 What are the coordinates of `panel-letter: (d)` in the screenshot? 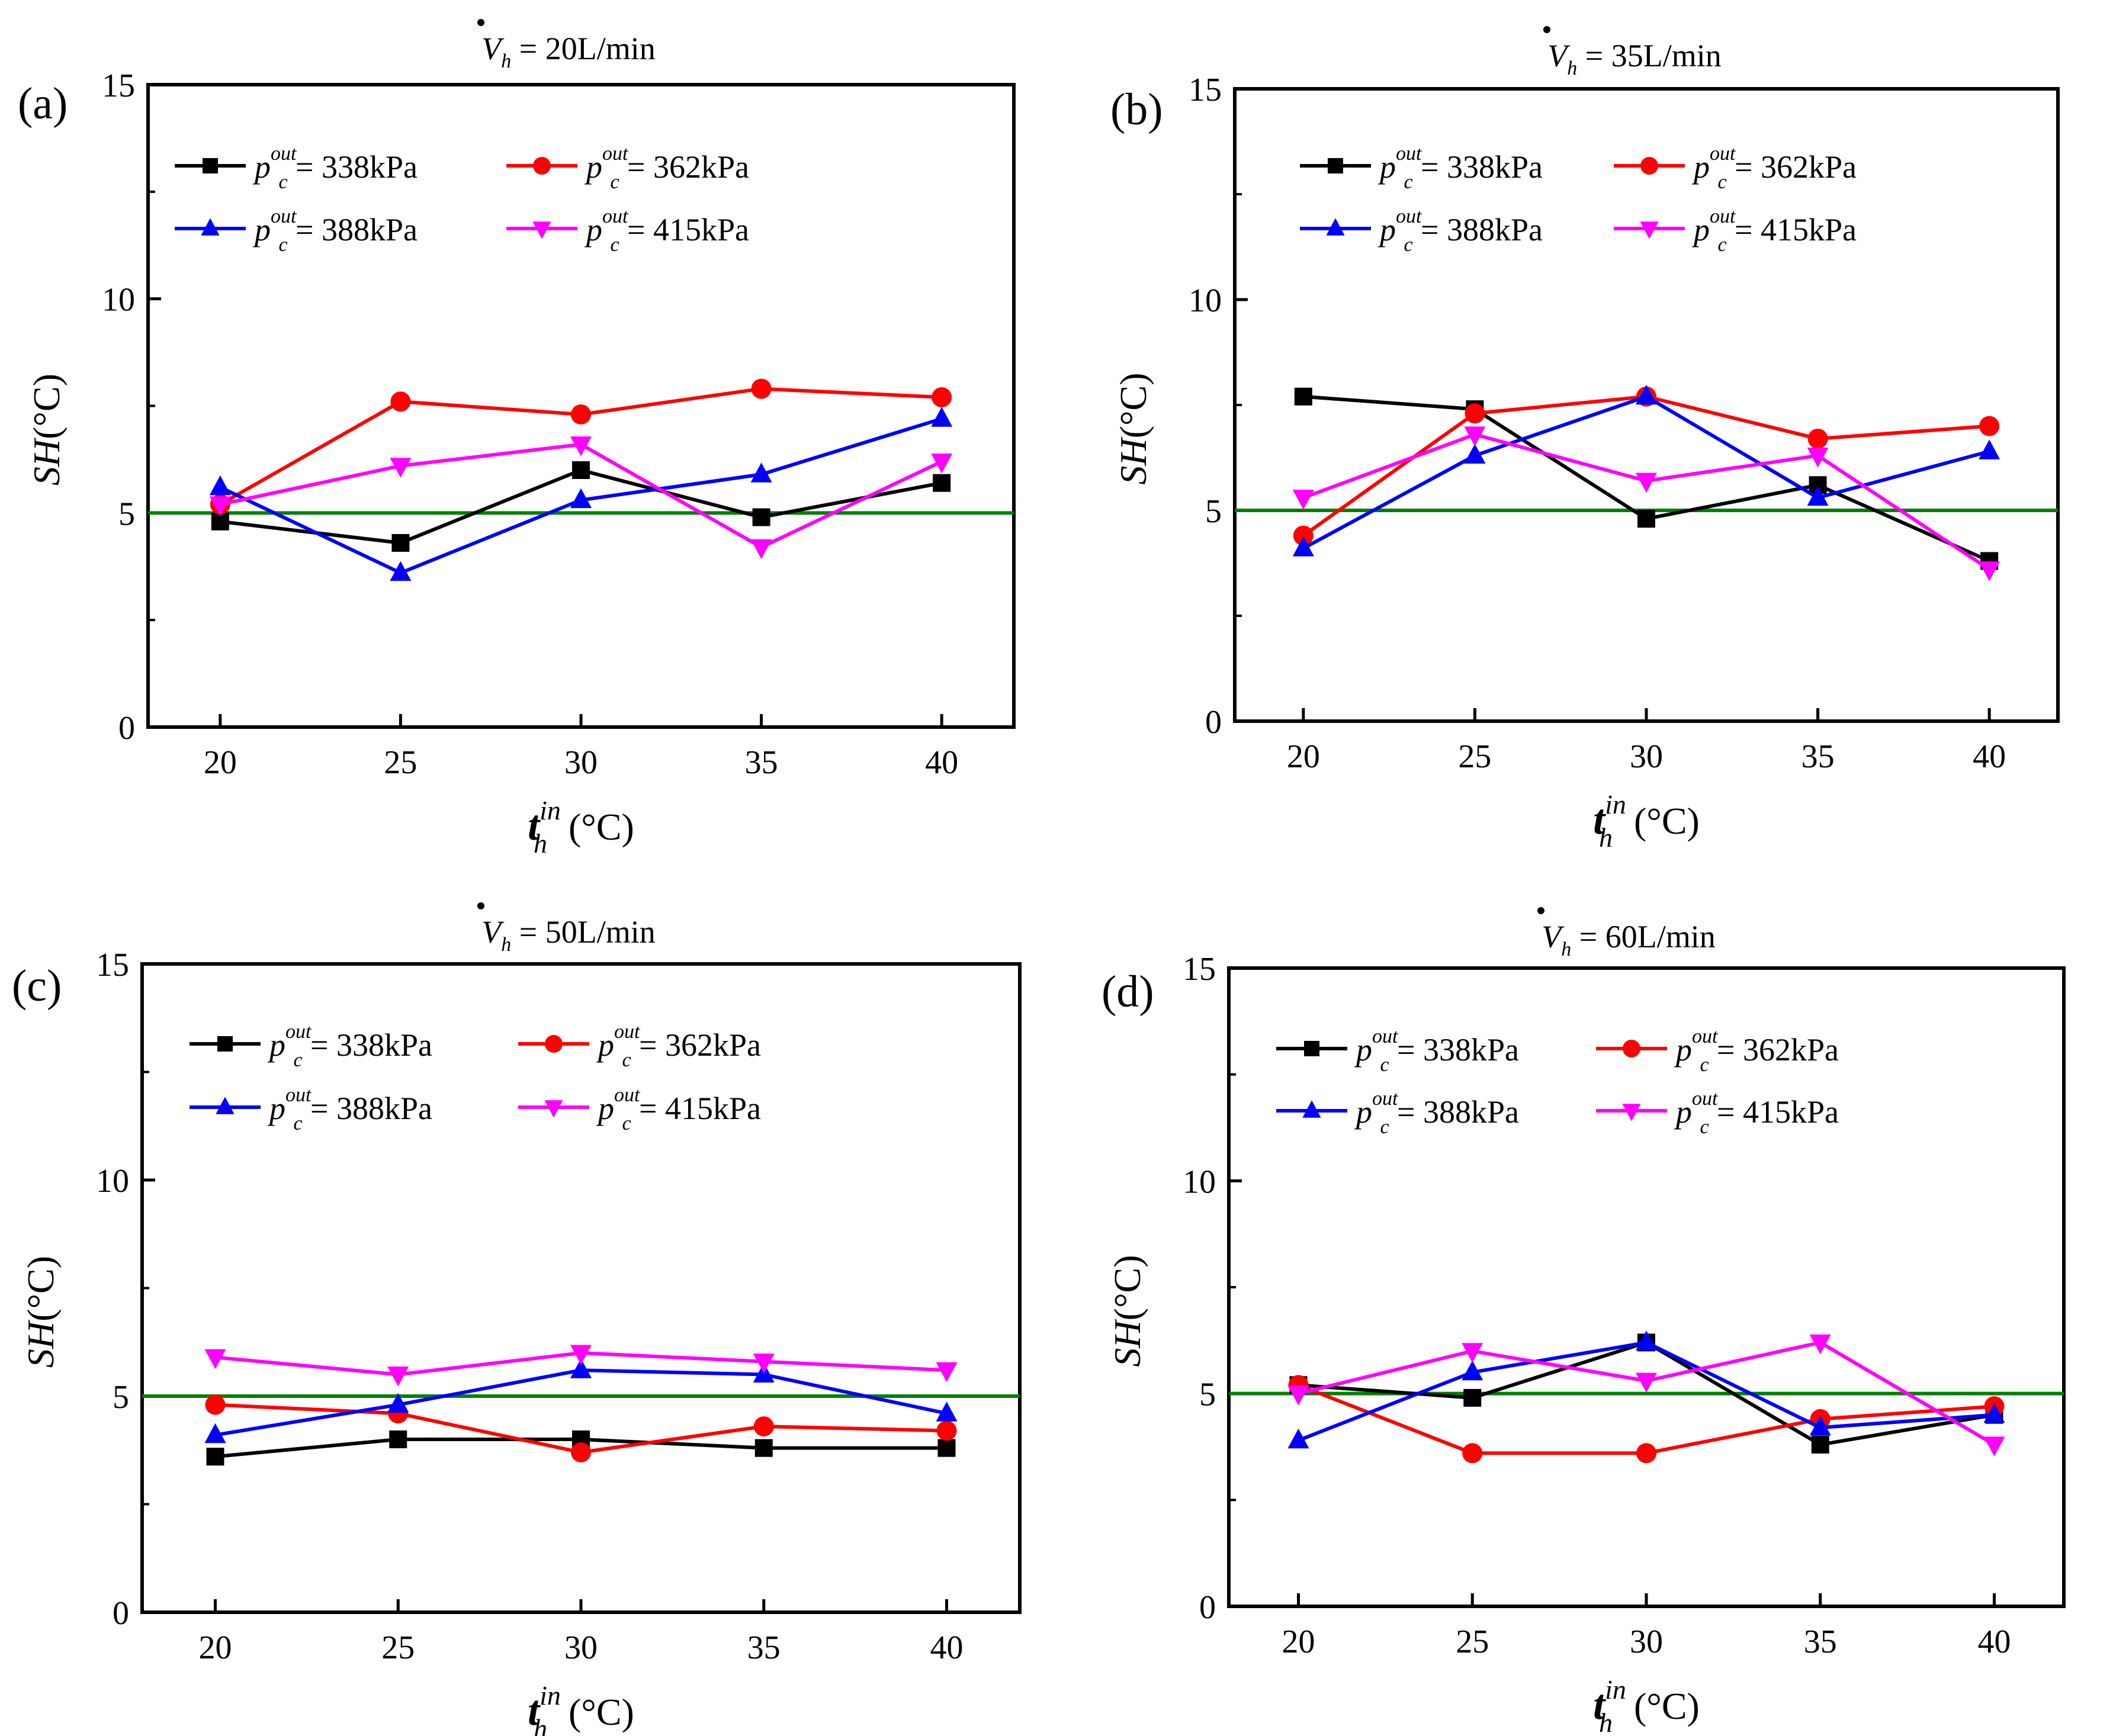 It's located at (1128, 992).